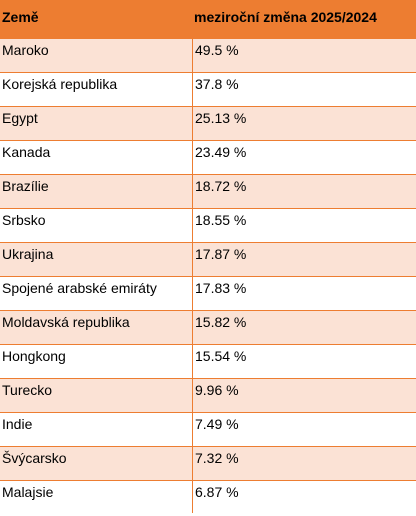 Image resolution: width=416 pixels, height=516 pixels. Describe the element at coordinates (20, 118) in the screenshot. I see `cell-country: Egypt` at that location.